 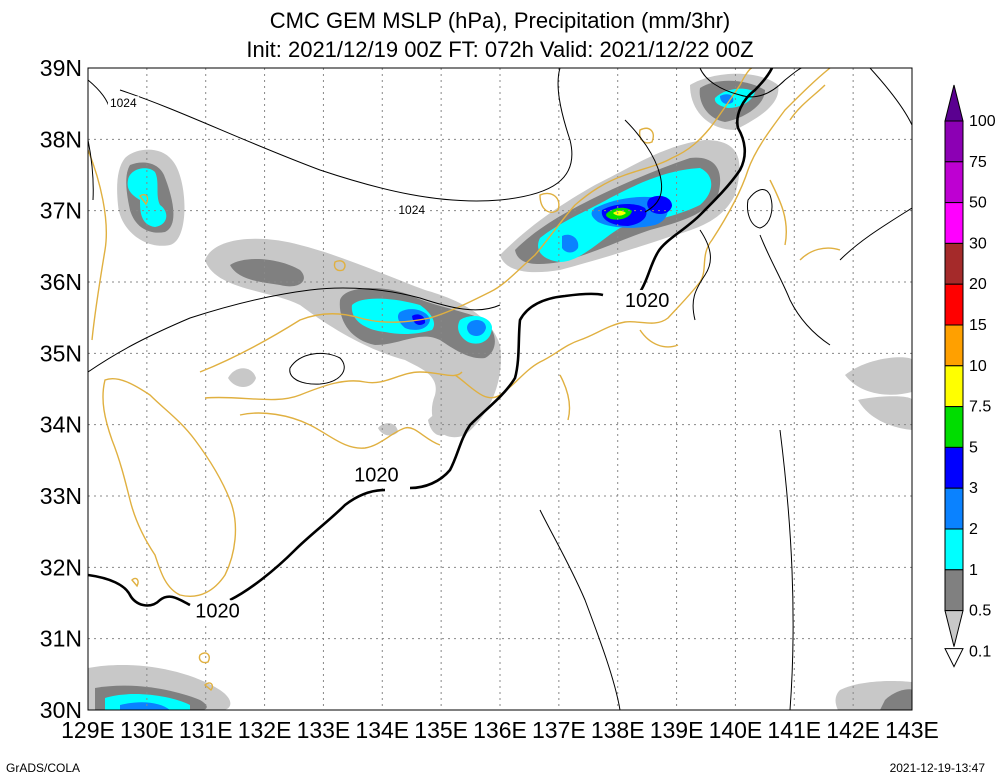 What do you see at coordinates (559, 730) in the screenshot?
I see `lon-label: 137E` at bounding box center [559, 730].